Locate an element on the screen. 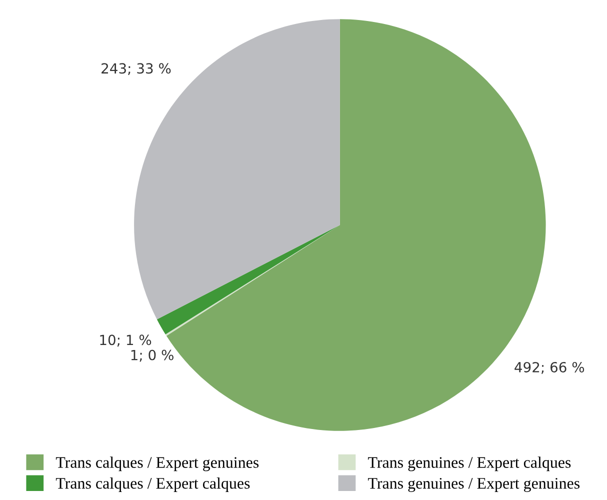 Image resolution: width=607 pixels, height=500 pixels. data-label: 10; 1 % is located at coordinates (126, 340).